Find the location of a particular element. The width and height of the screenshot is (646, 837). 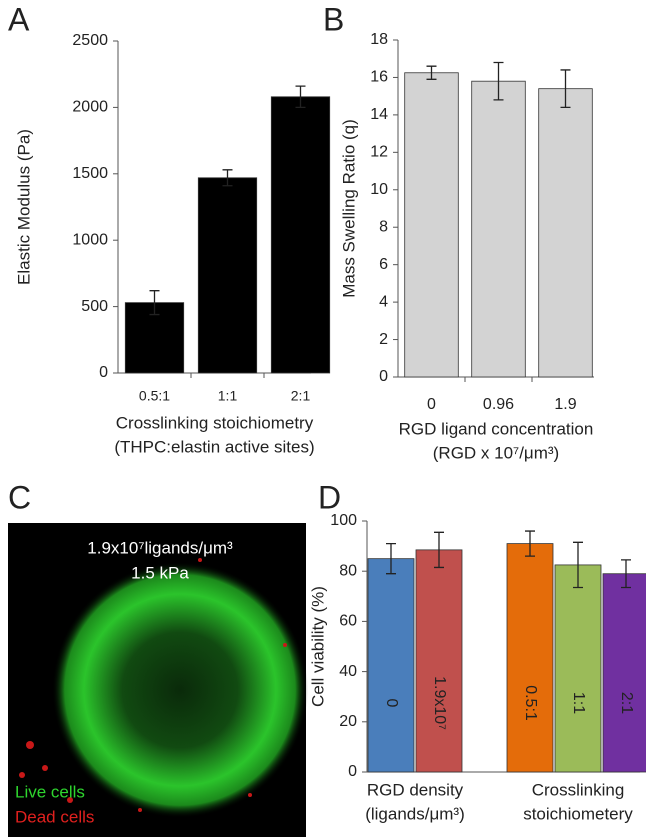

y-tick-label: 2000 is located at coordinates (90, 107).